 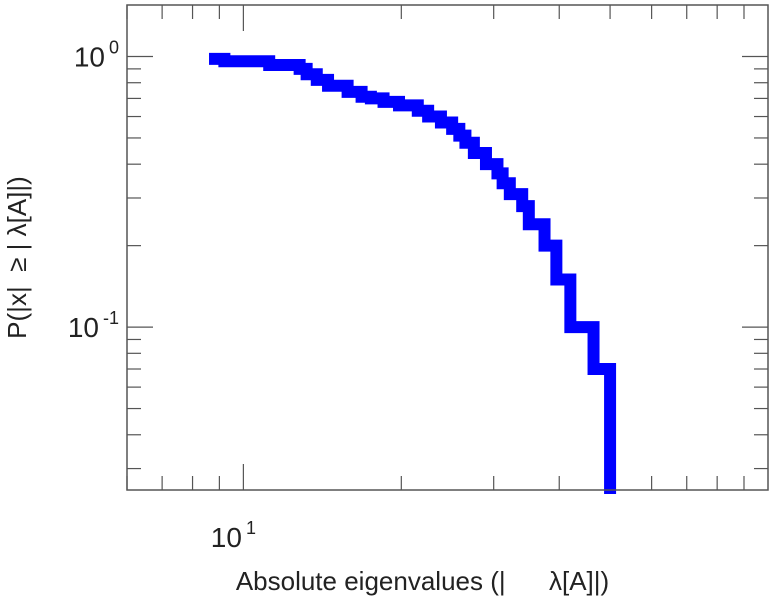 I want to click on x-tick-label: 10 1, so click(x=233, y=535).